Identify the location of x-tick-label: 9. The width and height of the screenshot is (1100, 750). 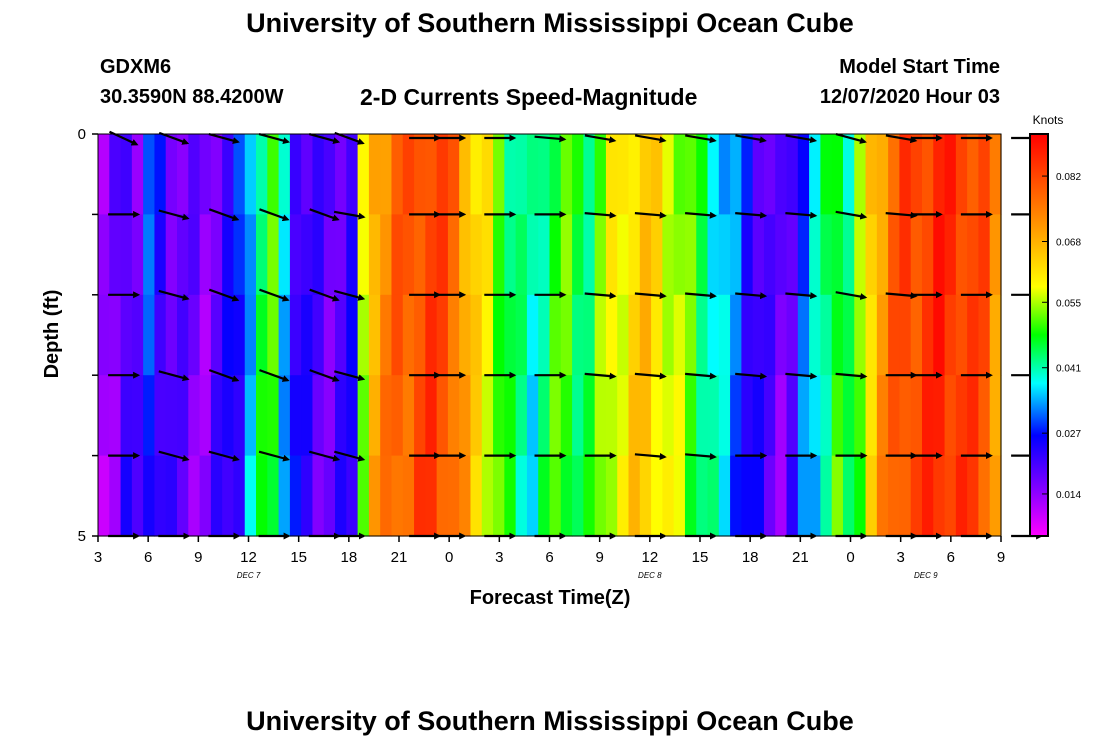
(599, 557).